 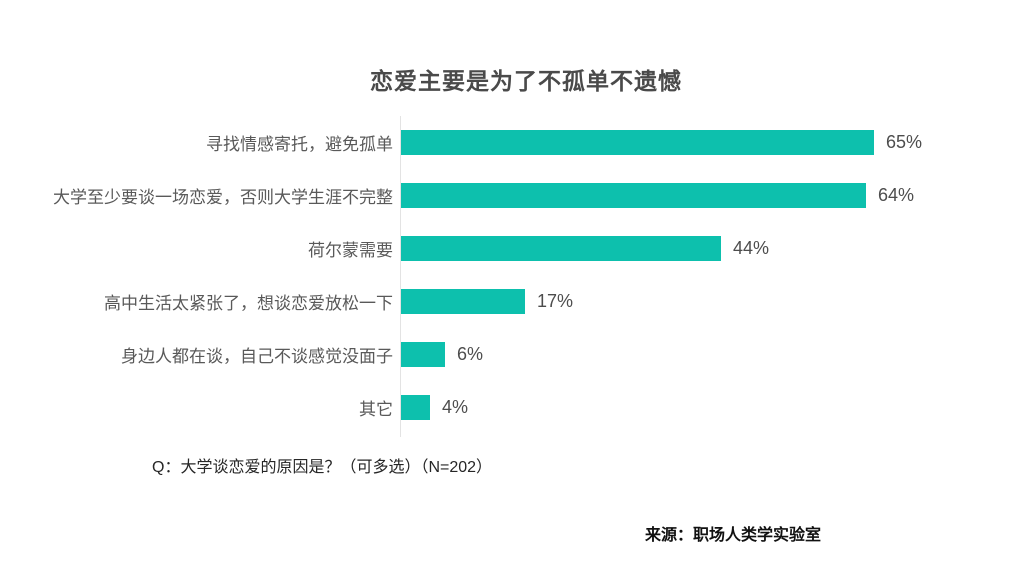 I want to click on value-label: 44%, so click(x=751, y=248).